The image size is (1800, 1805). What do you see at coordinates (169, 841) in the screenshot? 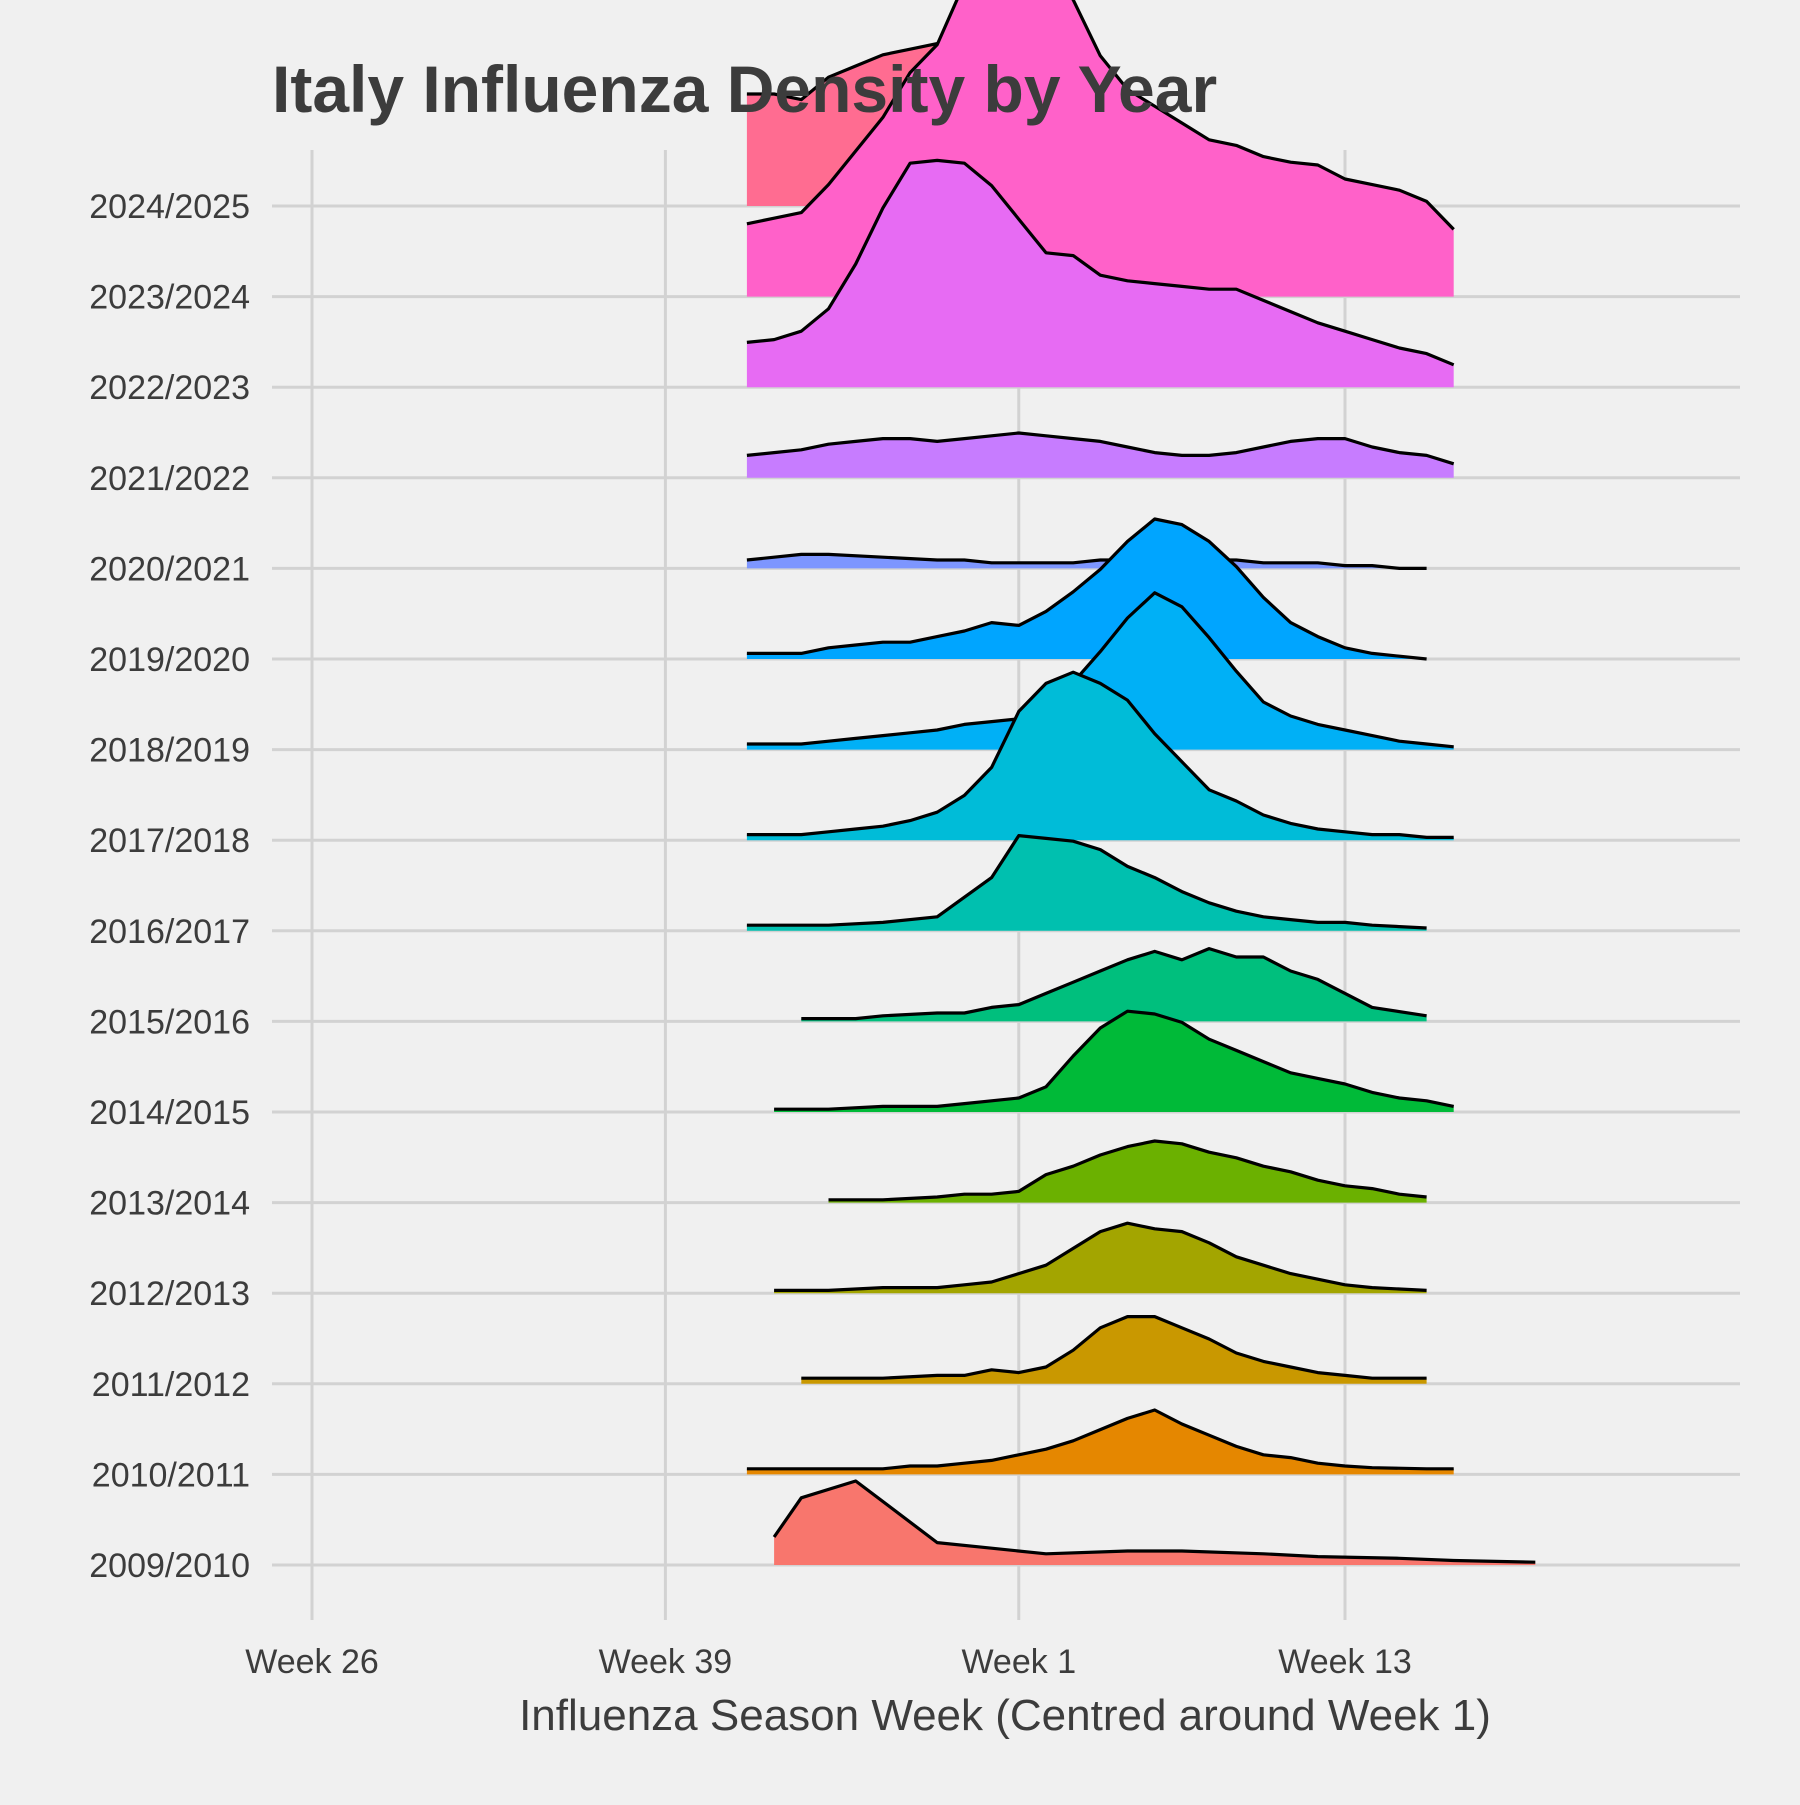
I see `y-tick-label: 2017/2018` at bounding box center [169, 841].